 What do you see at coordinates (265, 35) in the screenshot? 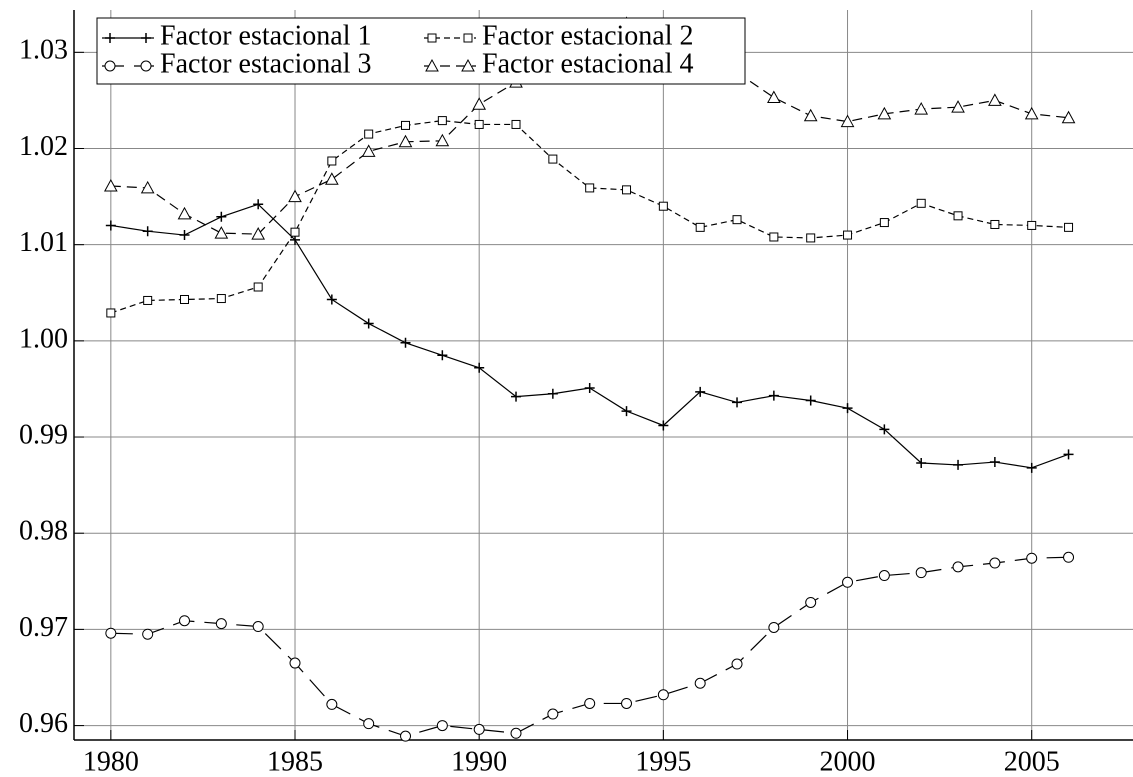
I see `legend-label: Factor estacional 1` at bounding box center [265, 35].